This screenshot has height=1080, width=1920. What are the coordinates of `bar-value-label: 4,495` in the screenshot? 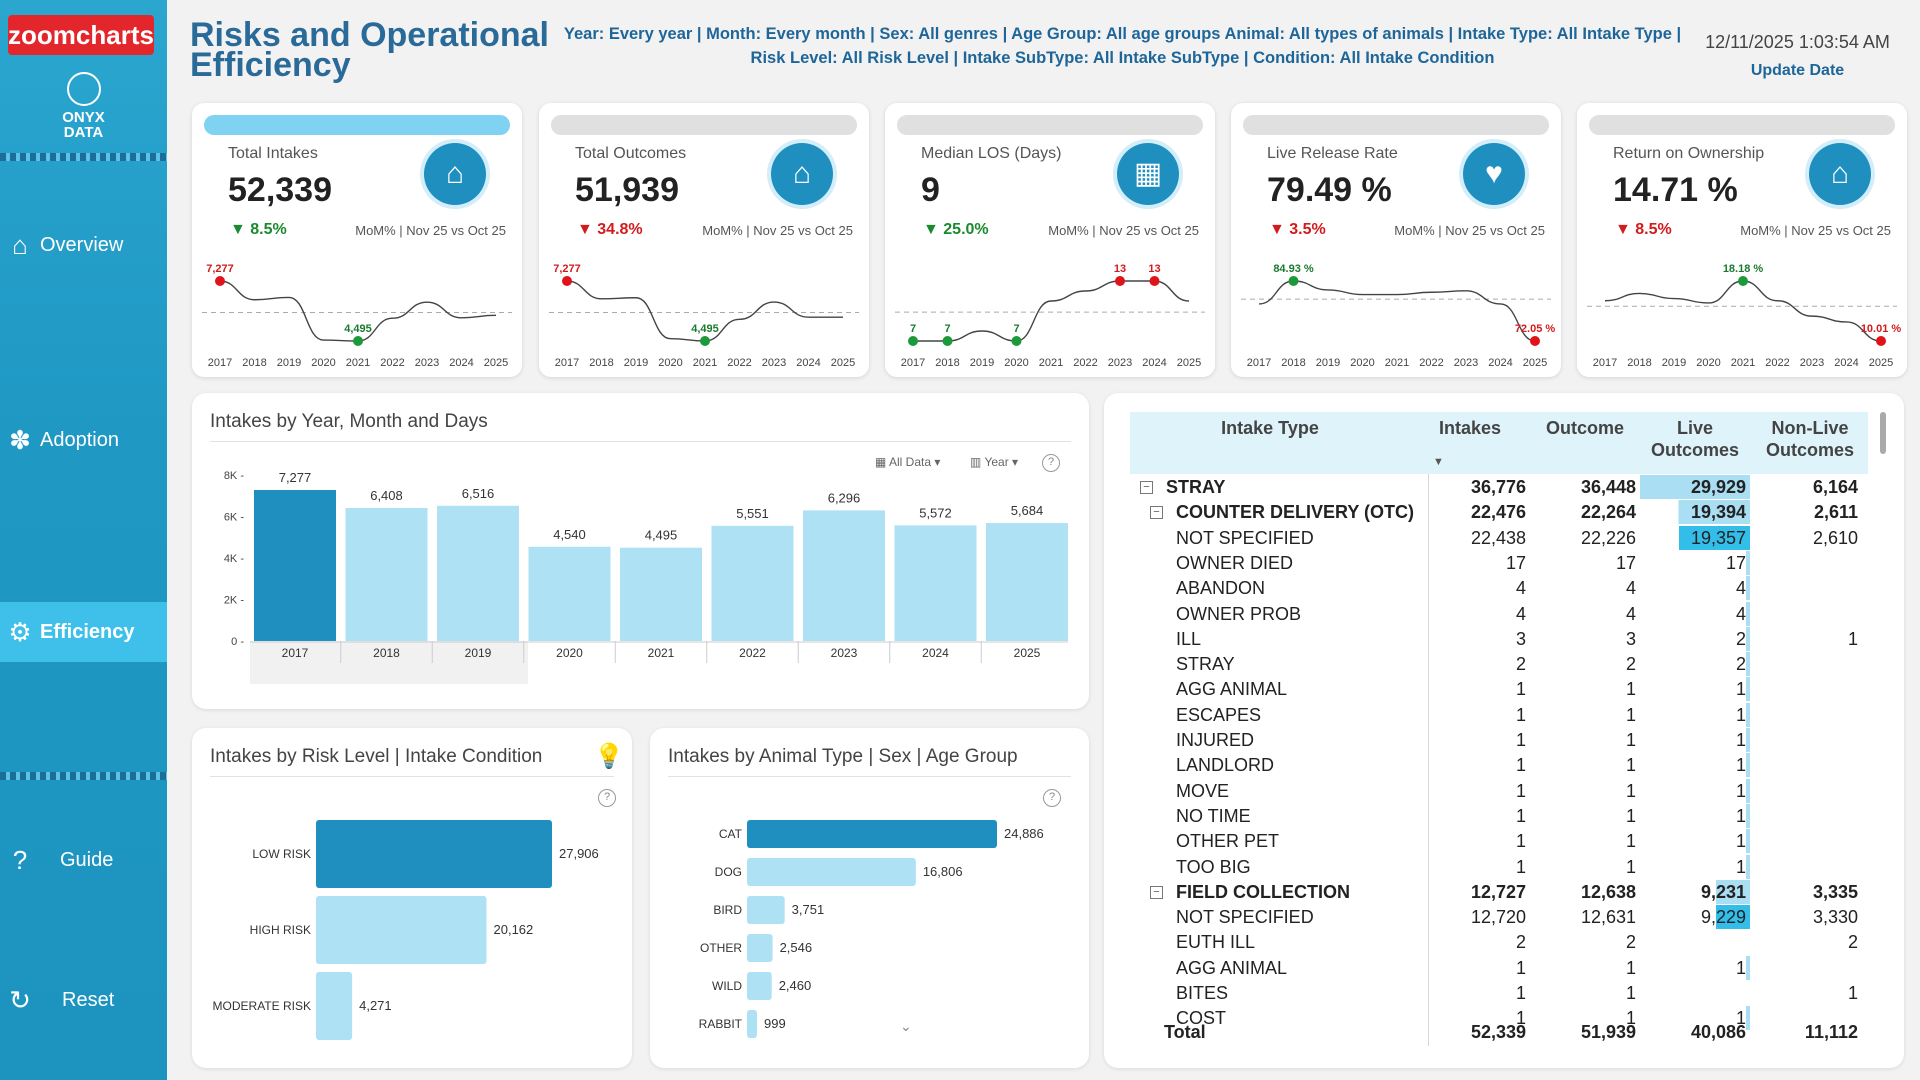 It's located at (661, 535).